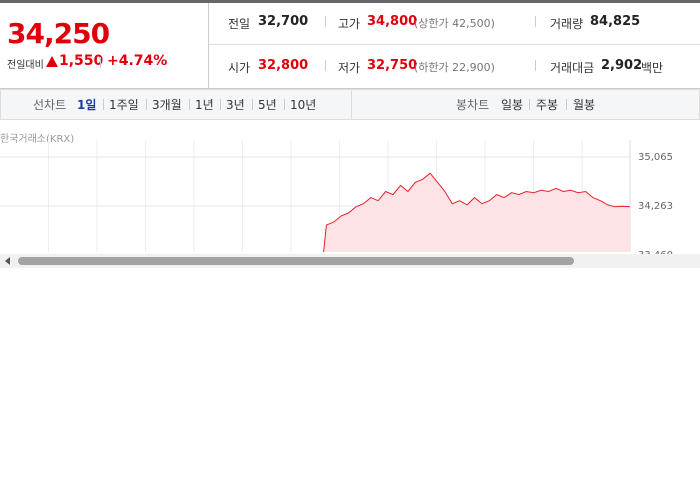 The height and width of the screenshot is (490, 700). What do you see at coordinates (25, 65) in the screenshot?
I see `change-label: 전일대비` at bounding box center [25, 65].